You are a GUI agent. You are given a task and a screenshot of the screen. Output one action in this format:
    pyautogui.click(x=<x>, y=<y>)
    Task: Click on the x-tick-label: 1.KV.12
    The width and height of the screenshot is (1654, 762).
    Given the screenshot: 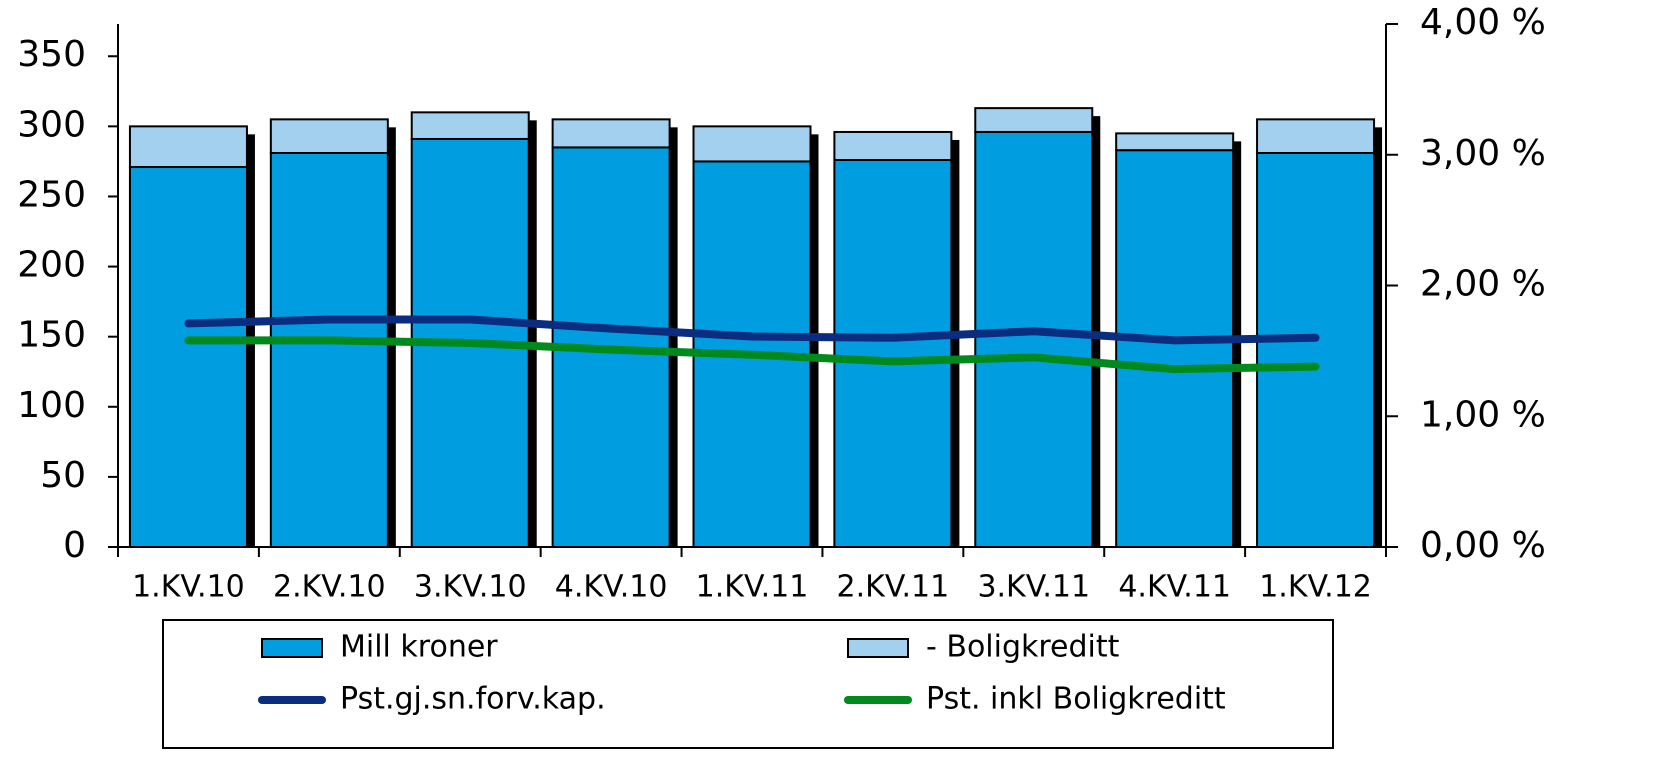 What is the action you would take?
    pyautogui.click(x=1315, y=587)
    